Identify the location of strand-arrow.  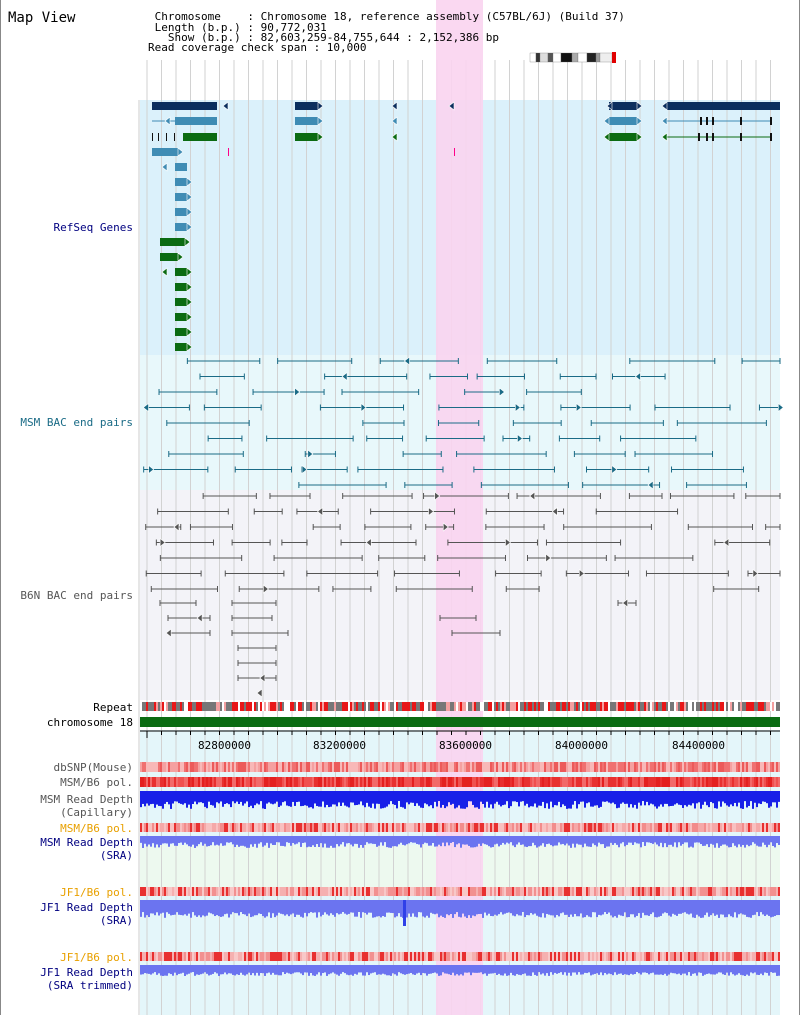
(225, 106).